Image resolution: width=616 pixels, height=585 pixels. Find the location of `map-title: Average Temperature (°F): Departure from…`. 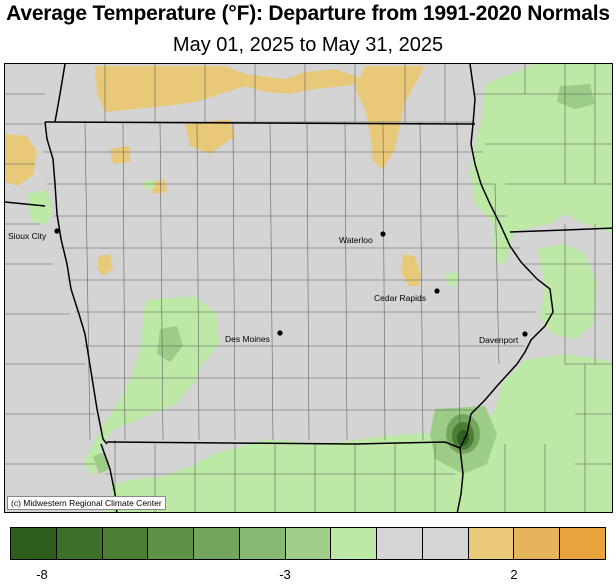

map-title: Average Temperature (°F): Departure from… is located at coordinates (308, 13).